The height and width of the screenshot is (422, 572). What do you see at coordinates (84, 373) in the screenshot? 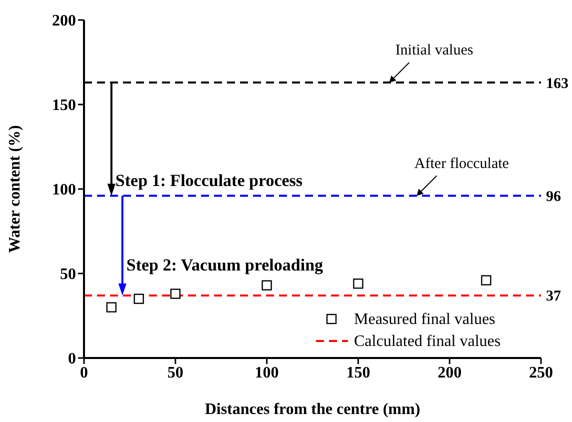
I see `x-tick-label: 0` at bounding box center [84, 373].